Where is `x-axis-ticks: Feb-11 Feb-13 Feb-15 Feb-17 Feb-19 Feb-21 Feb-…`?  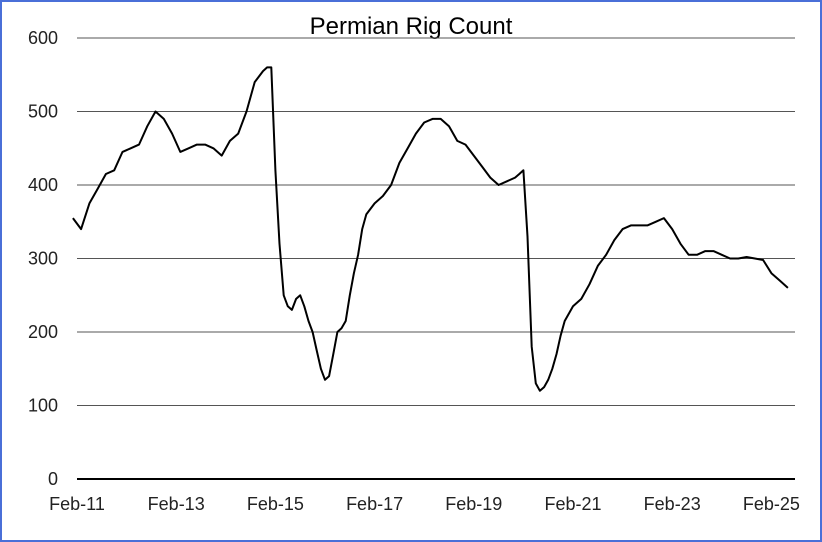
x-axis-ticks: Feb-11 Feb-13 Feb-15 Feb-17 Feb-19 Feb-21 Feb-… is located at coordinates (424, 504).